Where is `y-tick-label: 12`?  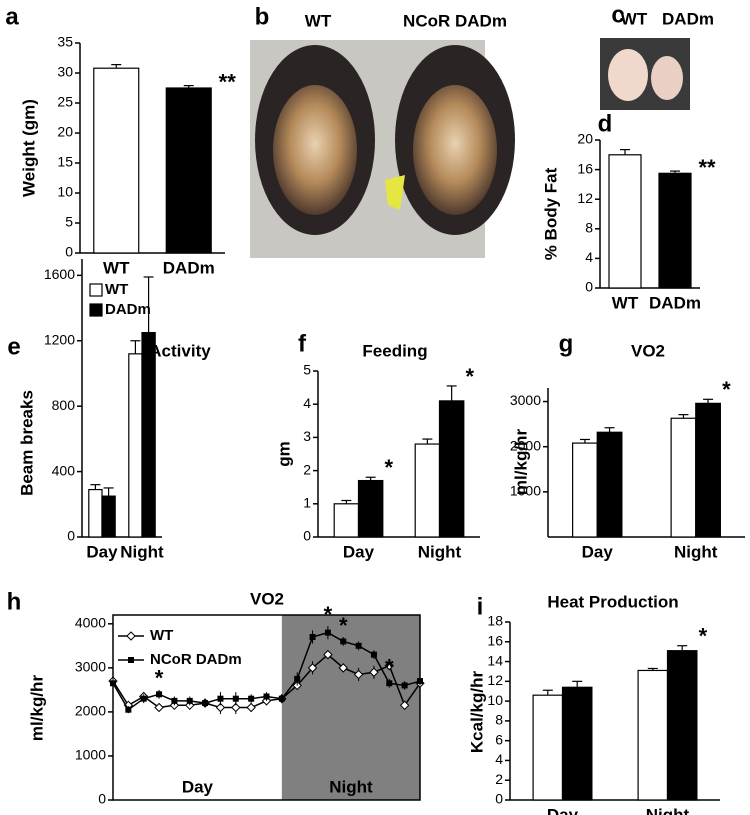
y-tick-label: 12 is located at coordinates (585, 198).